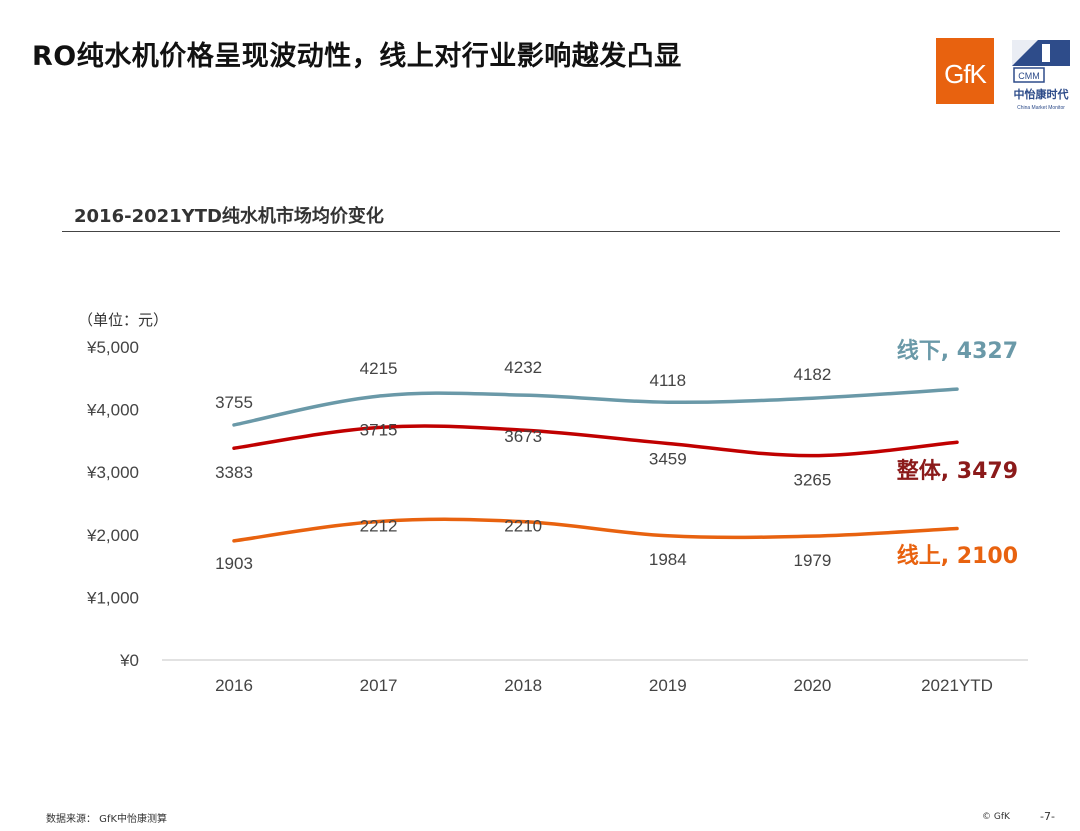 This screenshot has height=831, width=1080. I want to click on x-tick-label: 2018, so click(523, 685).